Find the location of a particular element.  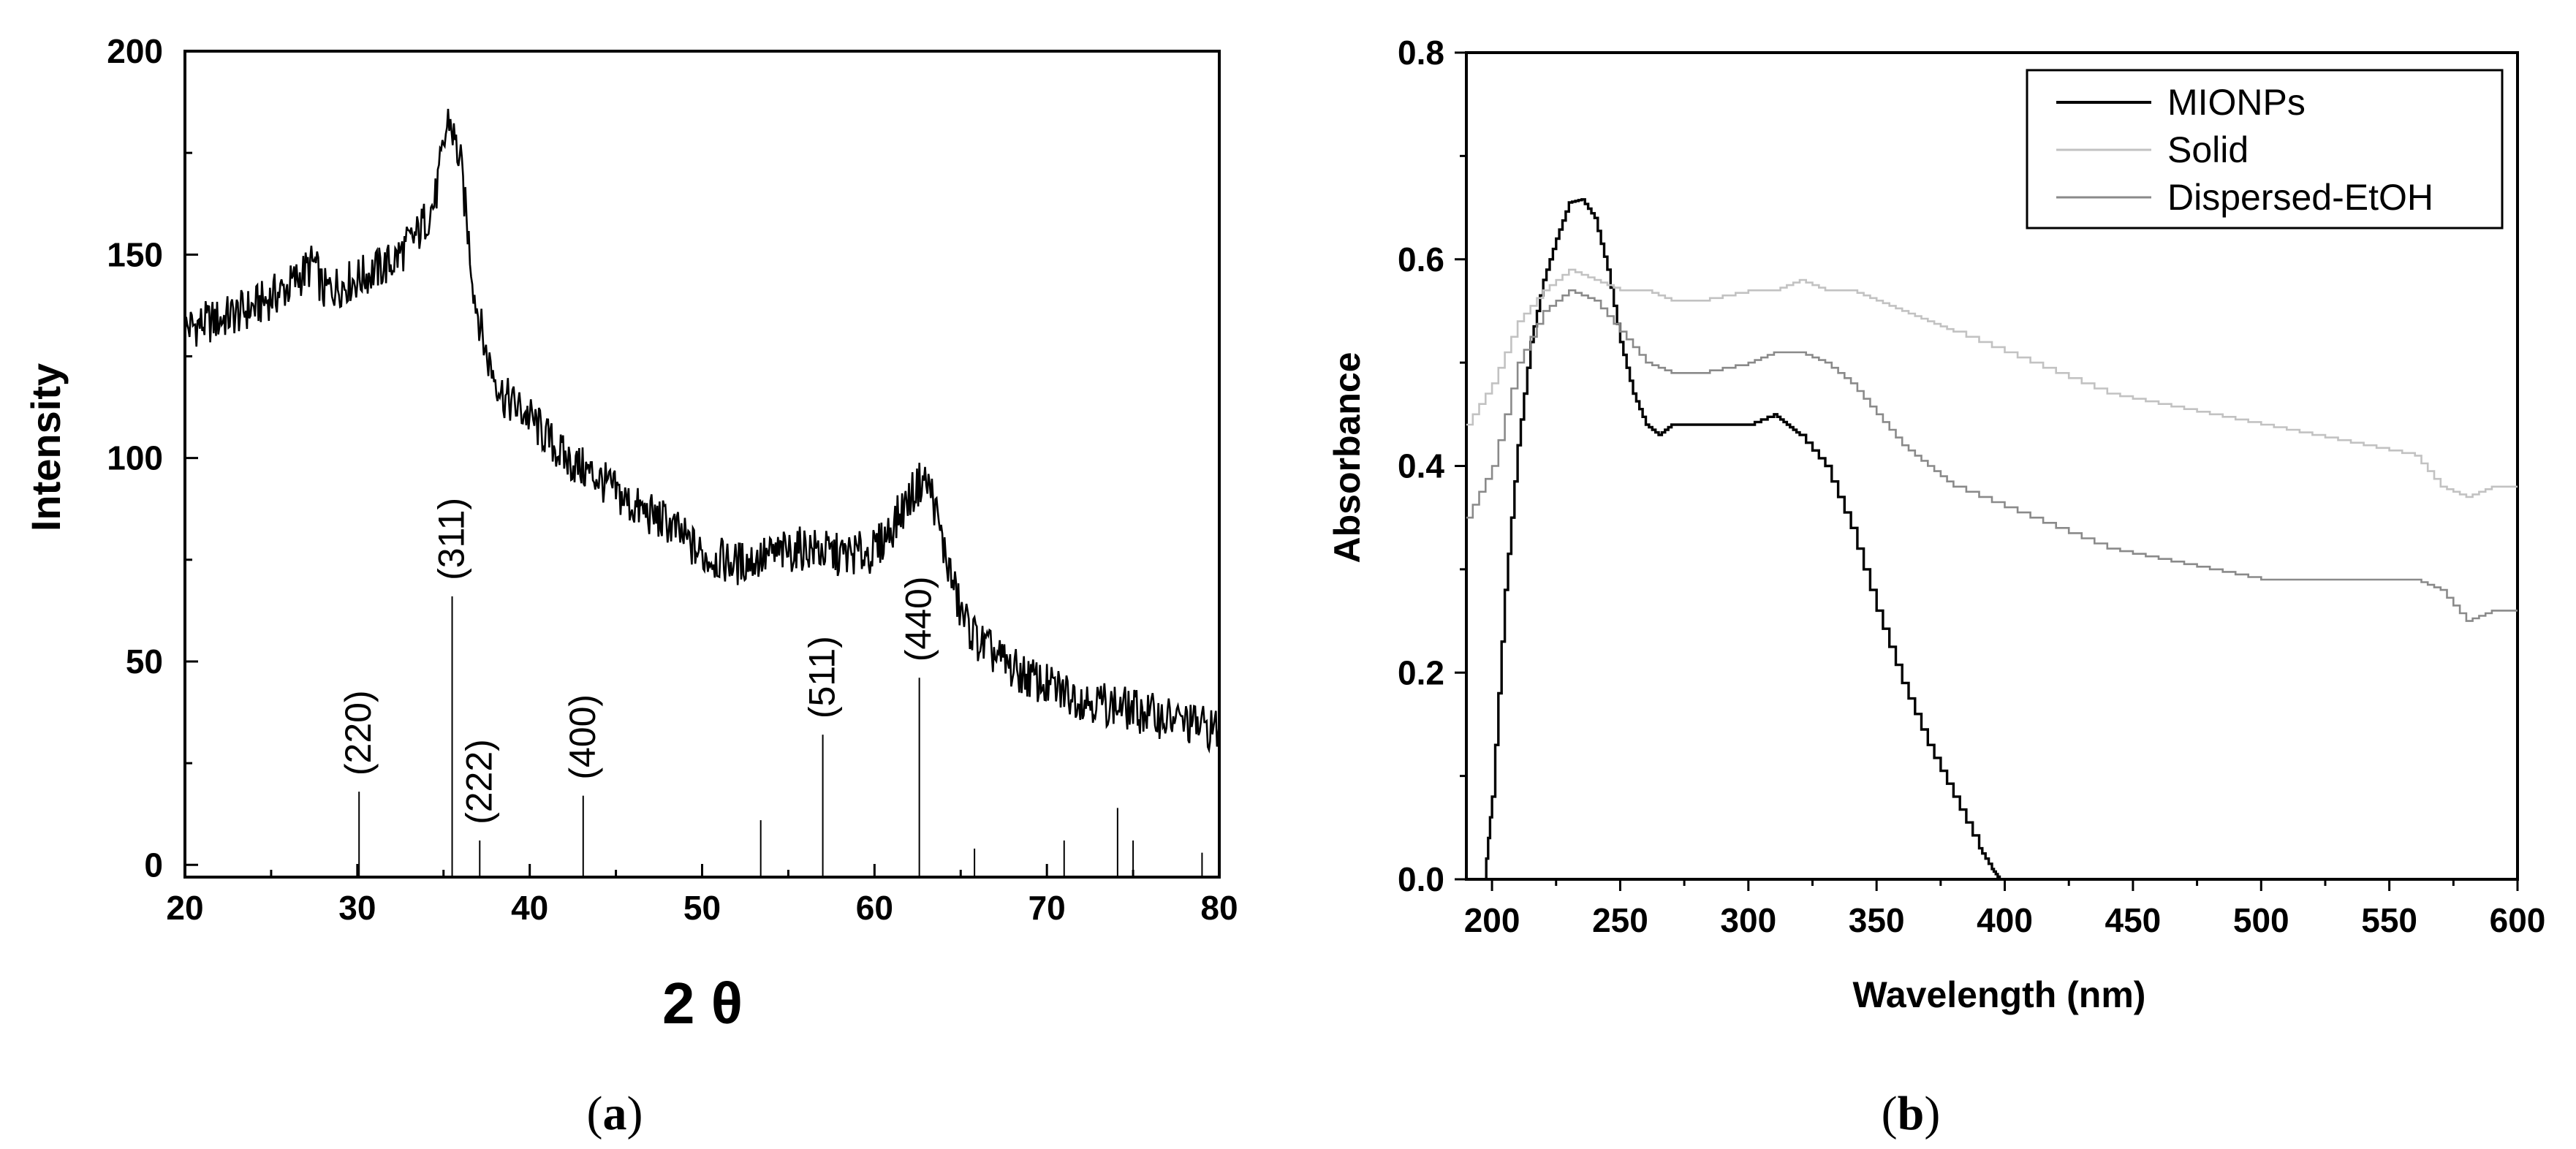

panel-a-peak-label: (220) is located at coordinates (358, 733).